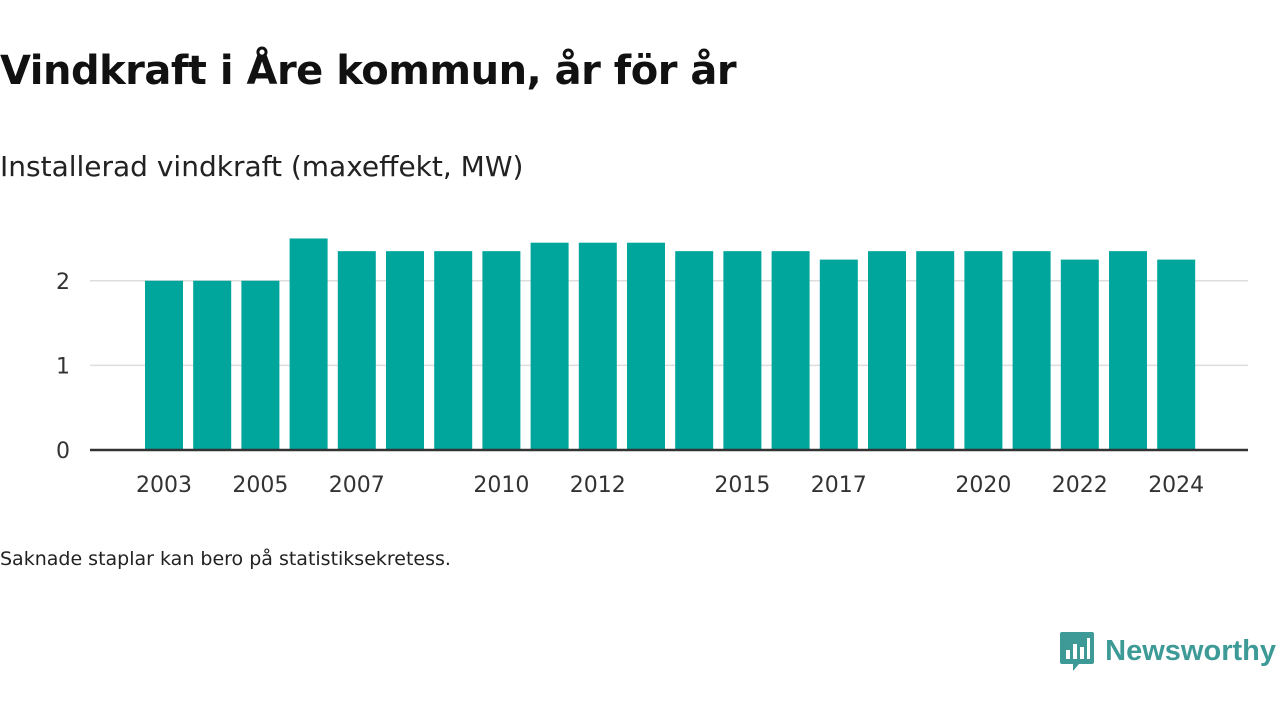  I want to click on x-tick-label: 2015, so click(742, 485).